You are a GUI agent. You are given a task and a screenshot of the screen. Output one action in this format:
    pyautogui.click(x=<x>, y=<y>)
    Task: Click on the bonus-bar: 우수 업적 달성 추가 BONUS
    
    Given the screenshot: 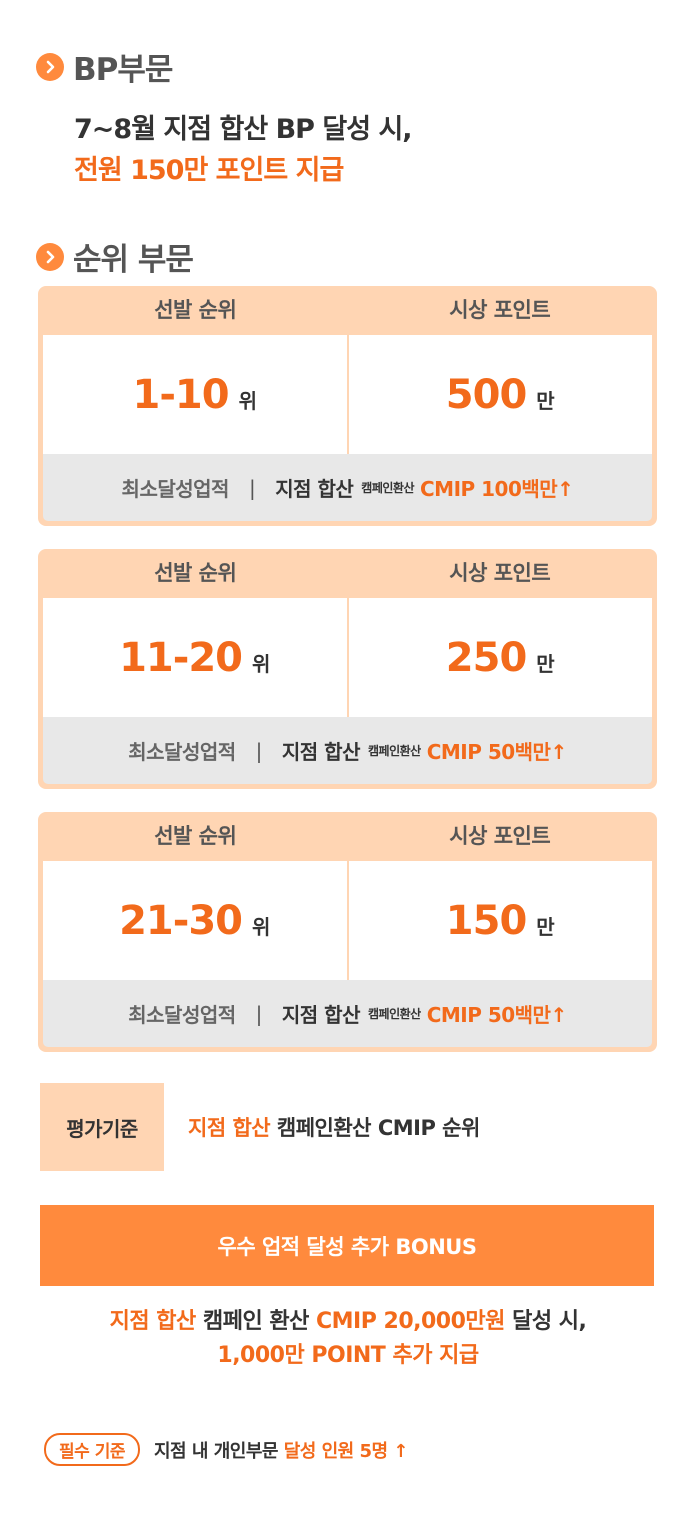 What is the action you would take?
    pyautogui.click(x=347, y=1245)
    